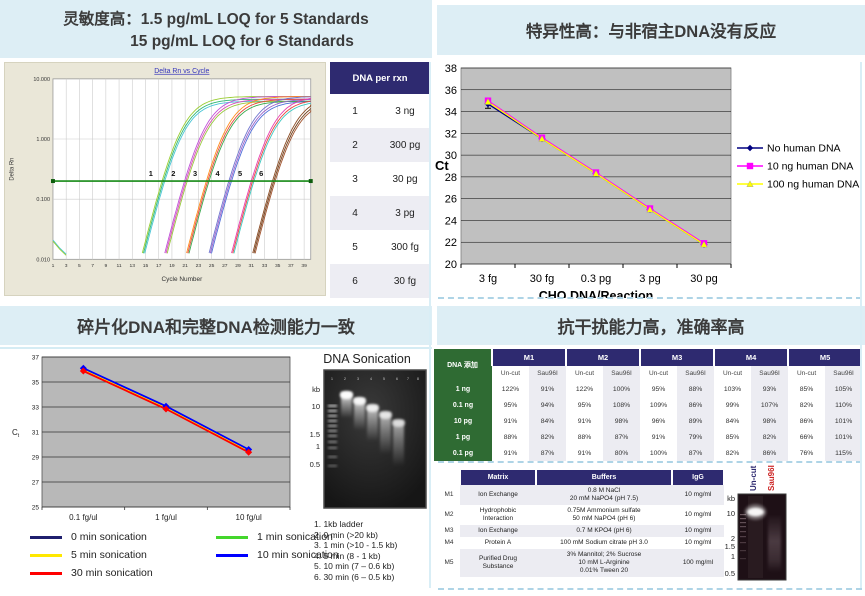 The height and width of the screenshot is (596, 865). What do you see at coordinates (216, 18) in the screenshot?
I see `sensitivity-title-line1: 灵敏度高：1.5 pg/mL LOQ for 5 Standards` at bounding box center [216, 18].